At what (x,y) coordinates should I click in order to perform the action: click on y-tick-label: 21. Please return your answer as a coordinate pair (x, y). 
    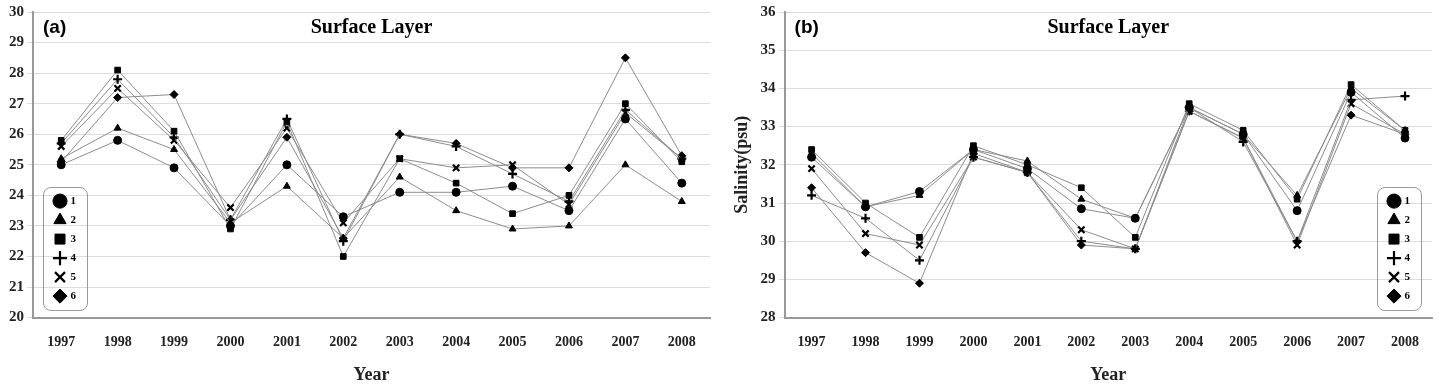
    Looking at the image, I should click on (16, 285).